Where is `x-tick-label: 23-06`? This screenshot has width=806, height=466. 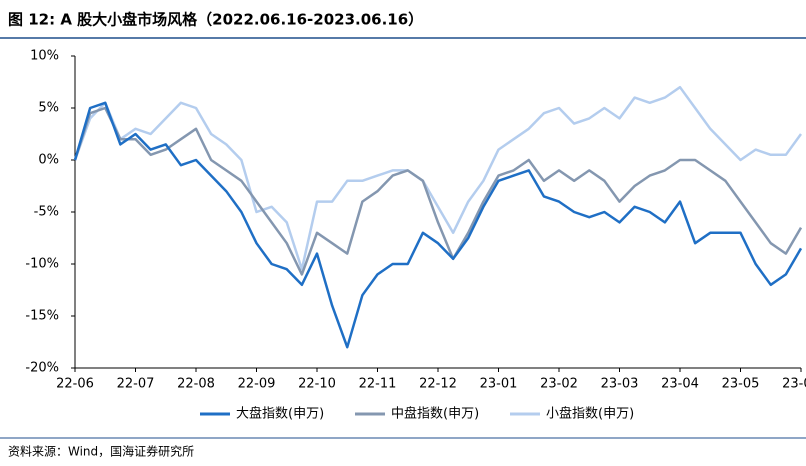 x-tick-label: 23-06 is located at coordinates (794, 384).